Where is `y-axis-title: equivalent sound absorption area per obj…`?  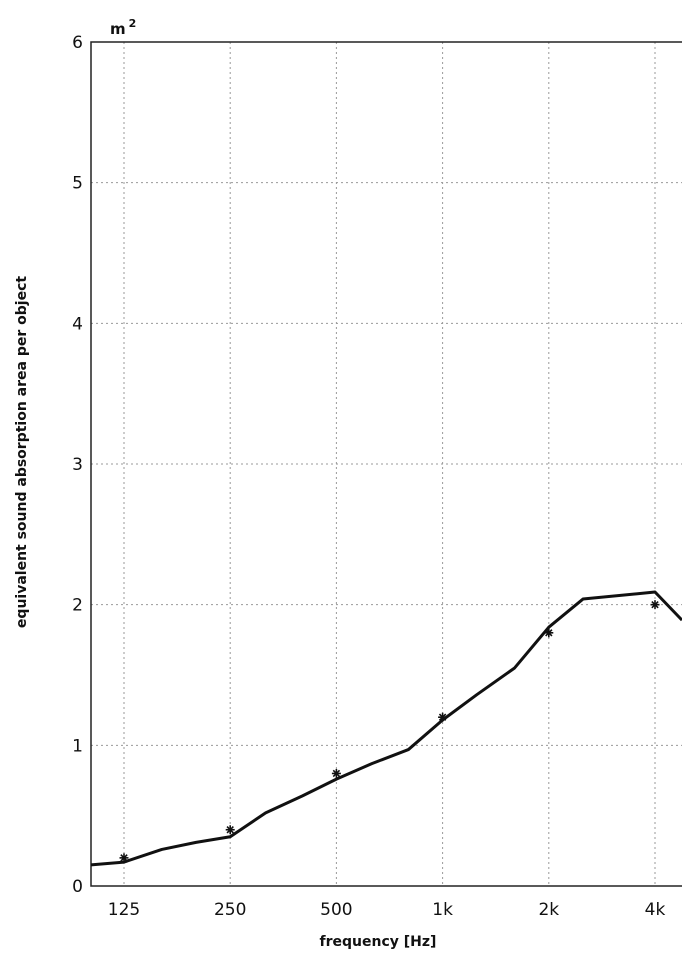 y-axis-title: equivalent sound absorption area per obj… is located at coordinates (22, 452).